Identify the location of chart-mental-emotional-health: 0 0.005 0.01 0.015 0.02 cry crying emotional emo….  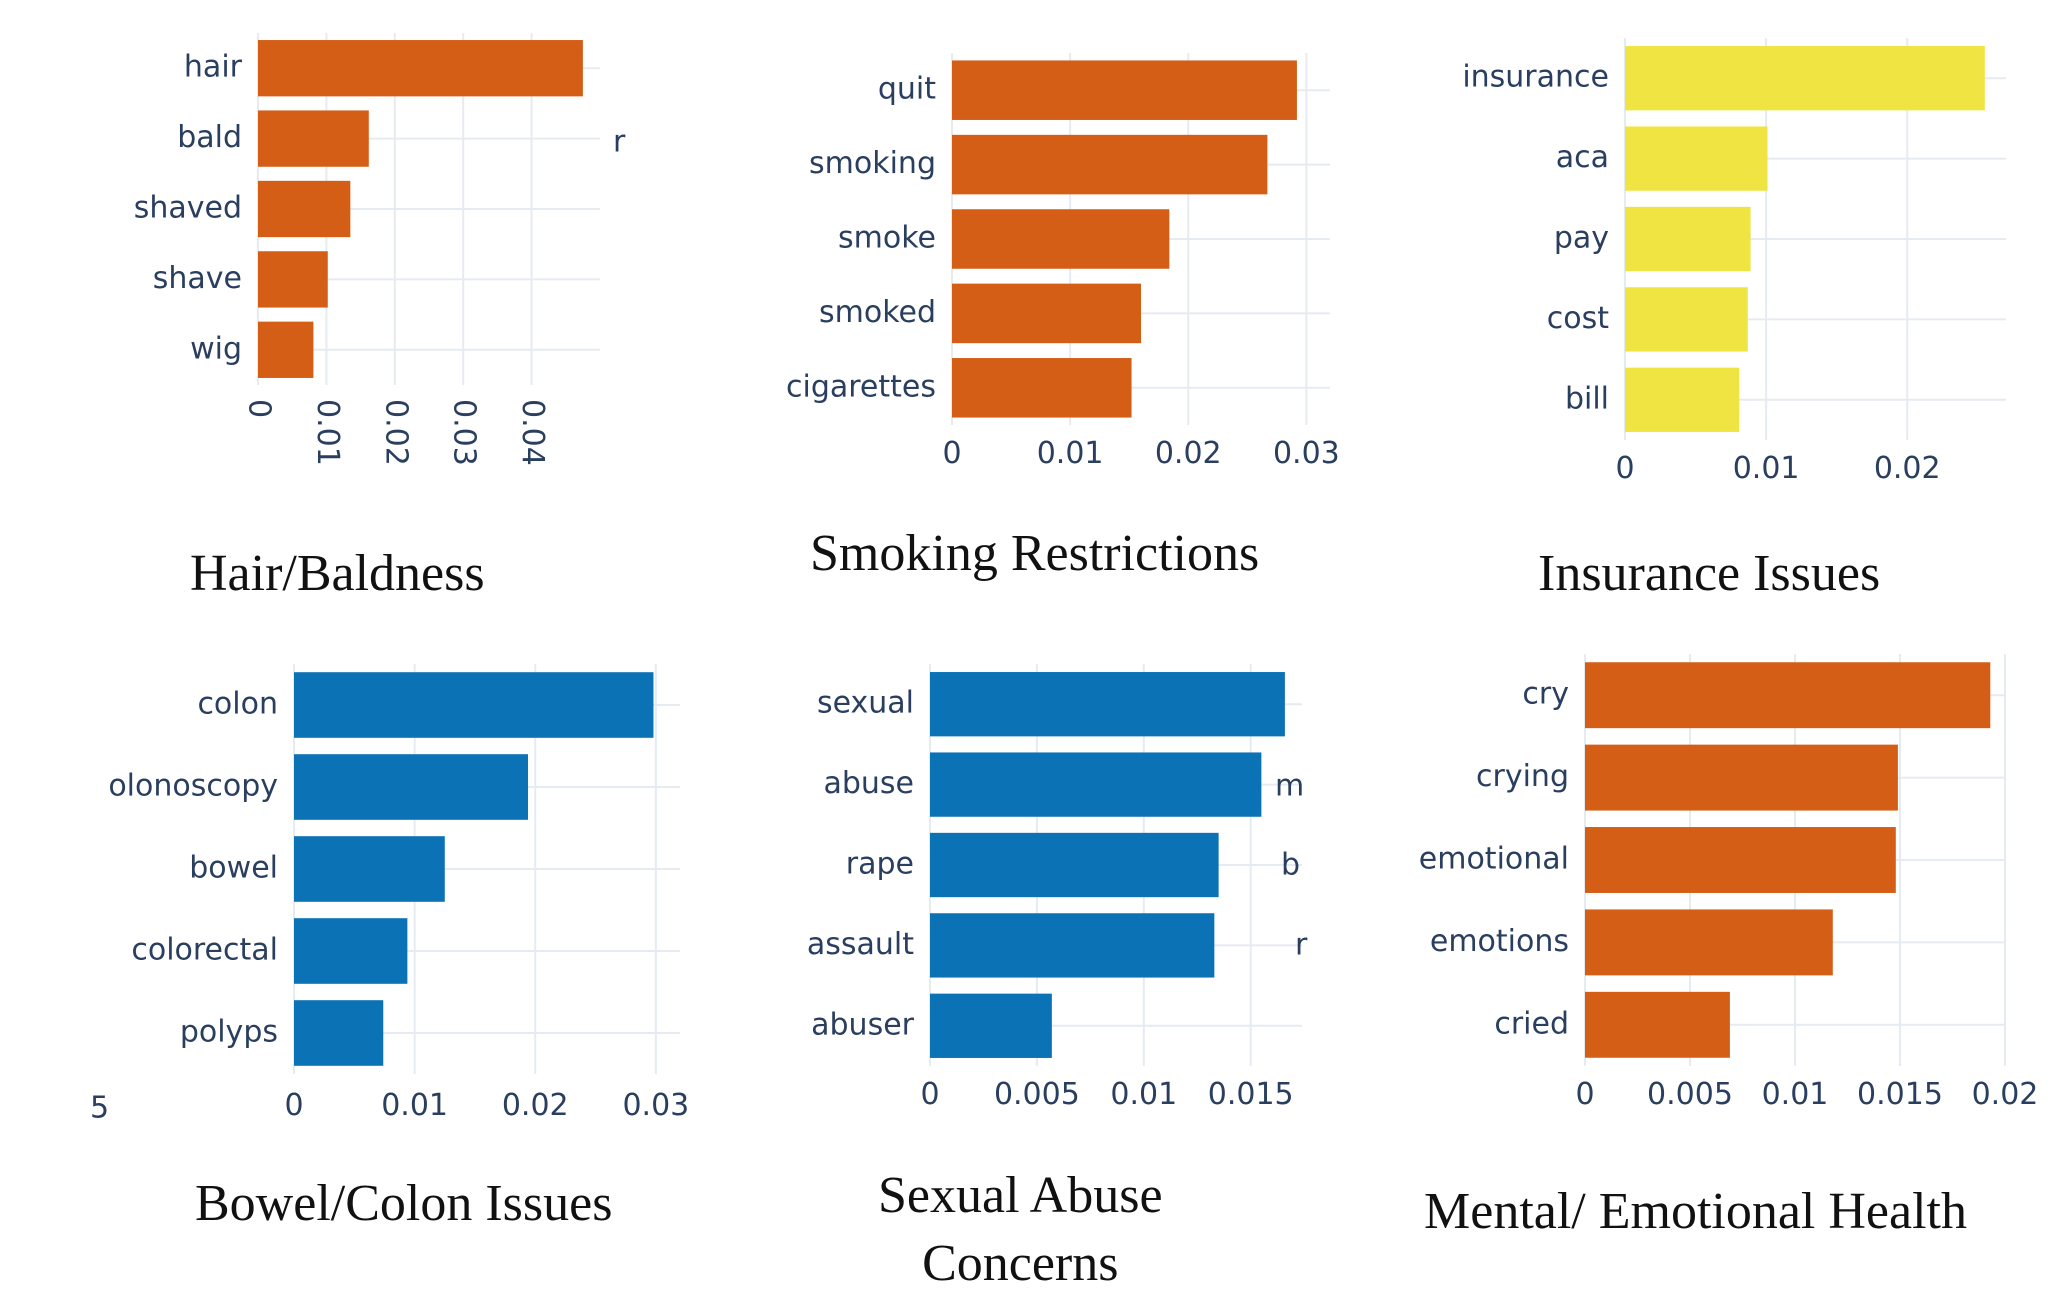
(1709, 881).